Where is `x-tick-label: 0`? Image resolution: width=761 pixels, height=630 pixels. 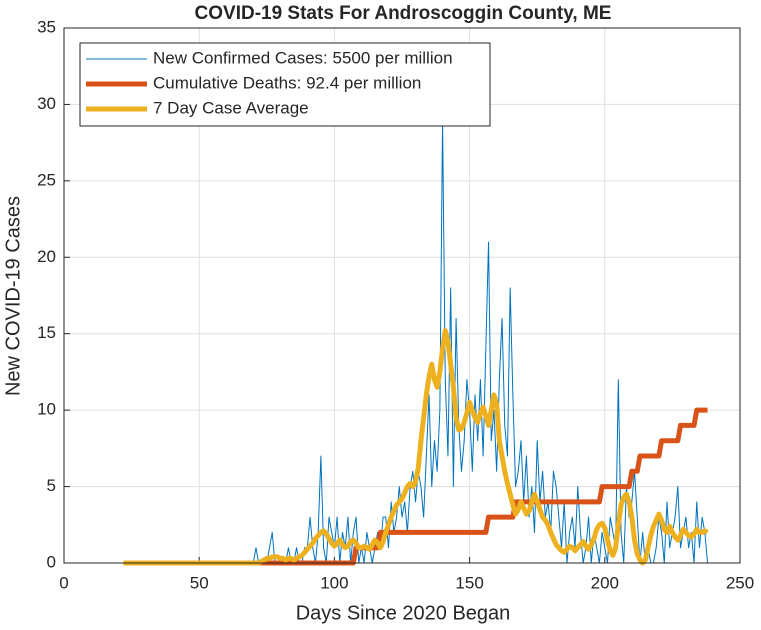
x-tick-label: 0 is located at coordinates (63, 582).